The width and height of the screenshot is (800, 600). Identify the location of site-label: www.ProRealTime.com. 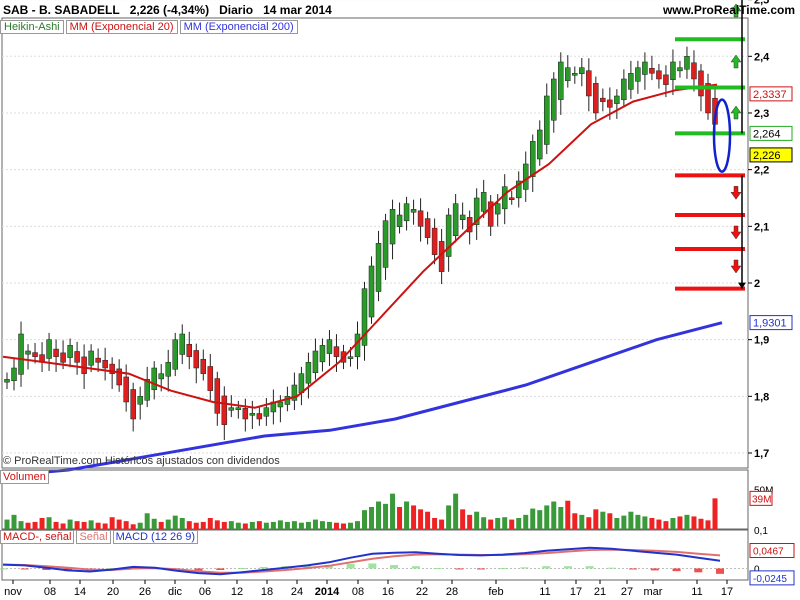
(728, 10).